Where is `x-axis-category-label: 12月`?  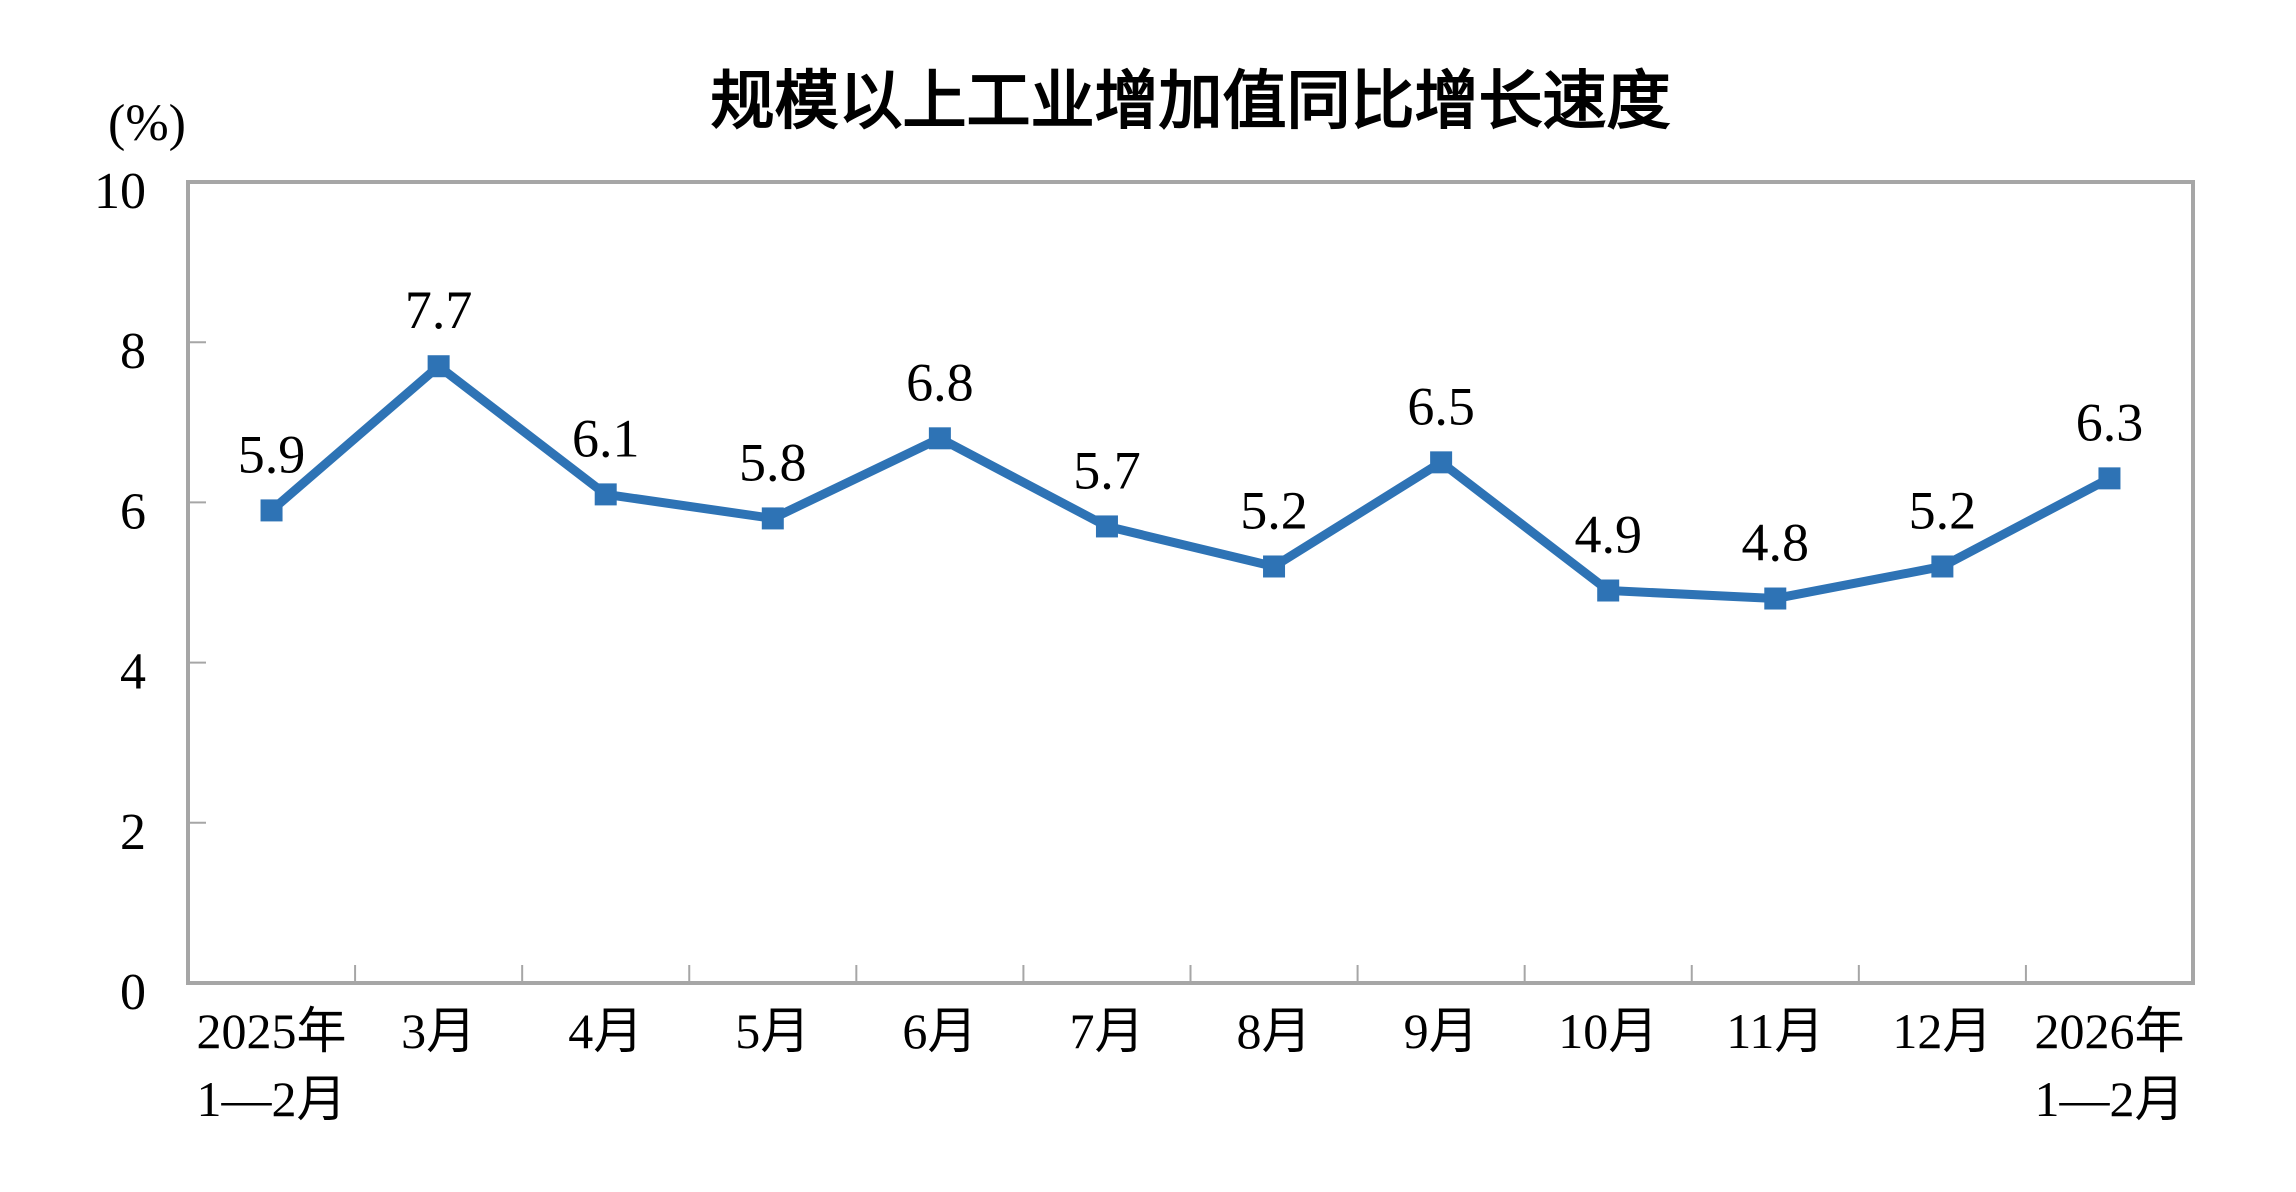 x-axis-category-label: 12月 is located at coordinates (1942, 1031).